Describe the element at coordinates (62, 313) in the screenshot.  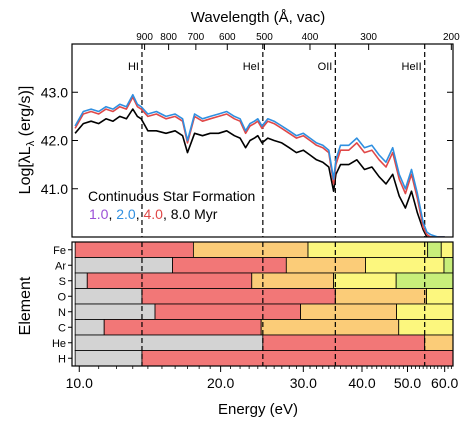
I see `element-label-n: N` at that location.